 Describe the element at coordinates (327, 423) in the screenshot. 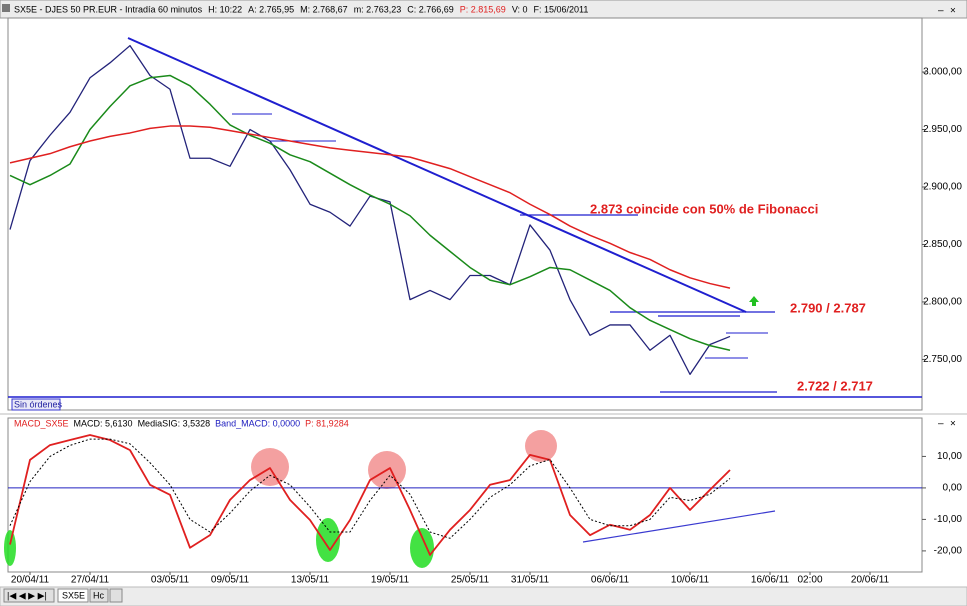

I see `legend-text: P: 81,9284` at that location.